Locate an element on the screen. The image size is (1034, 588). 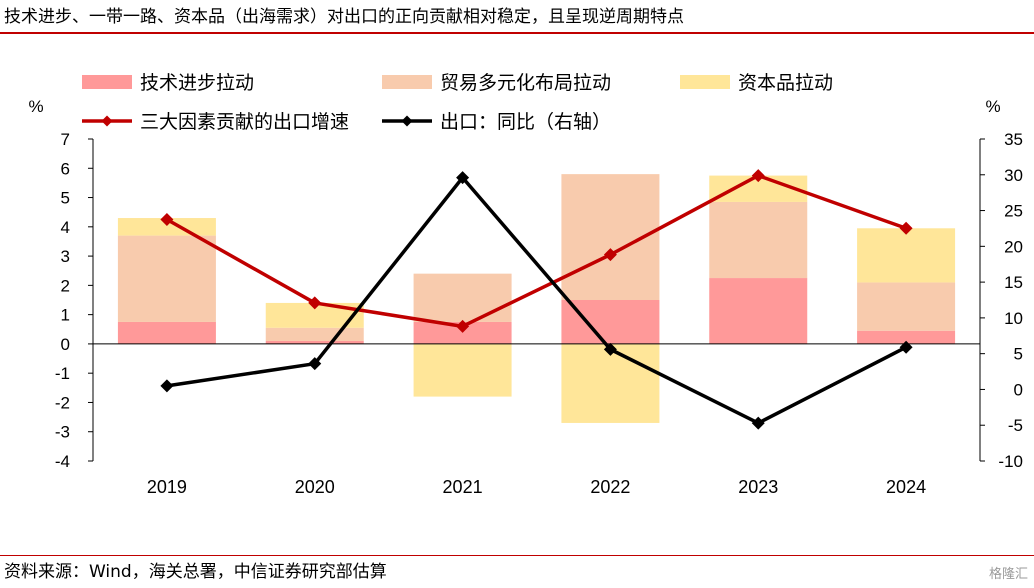
watermark-logo: 格隆汇 is located at coordinates (1008, 574).